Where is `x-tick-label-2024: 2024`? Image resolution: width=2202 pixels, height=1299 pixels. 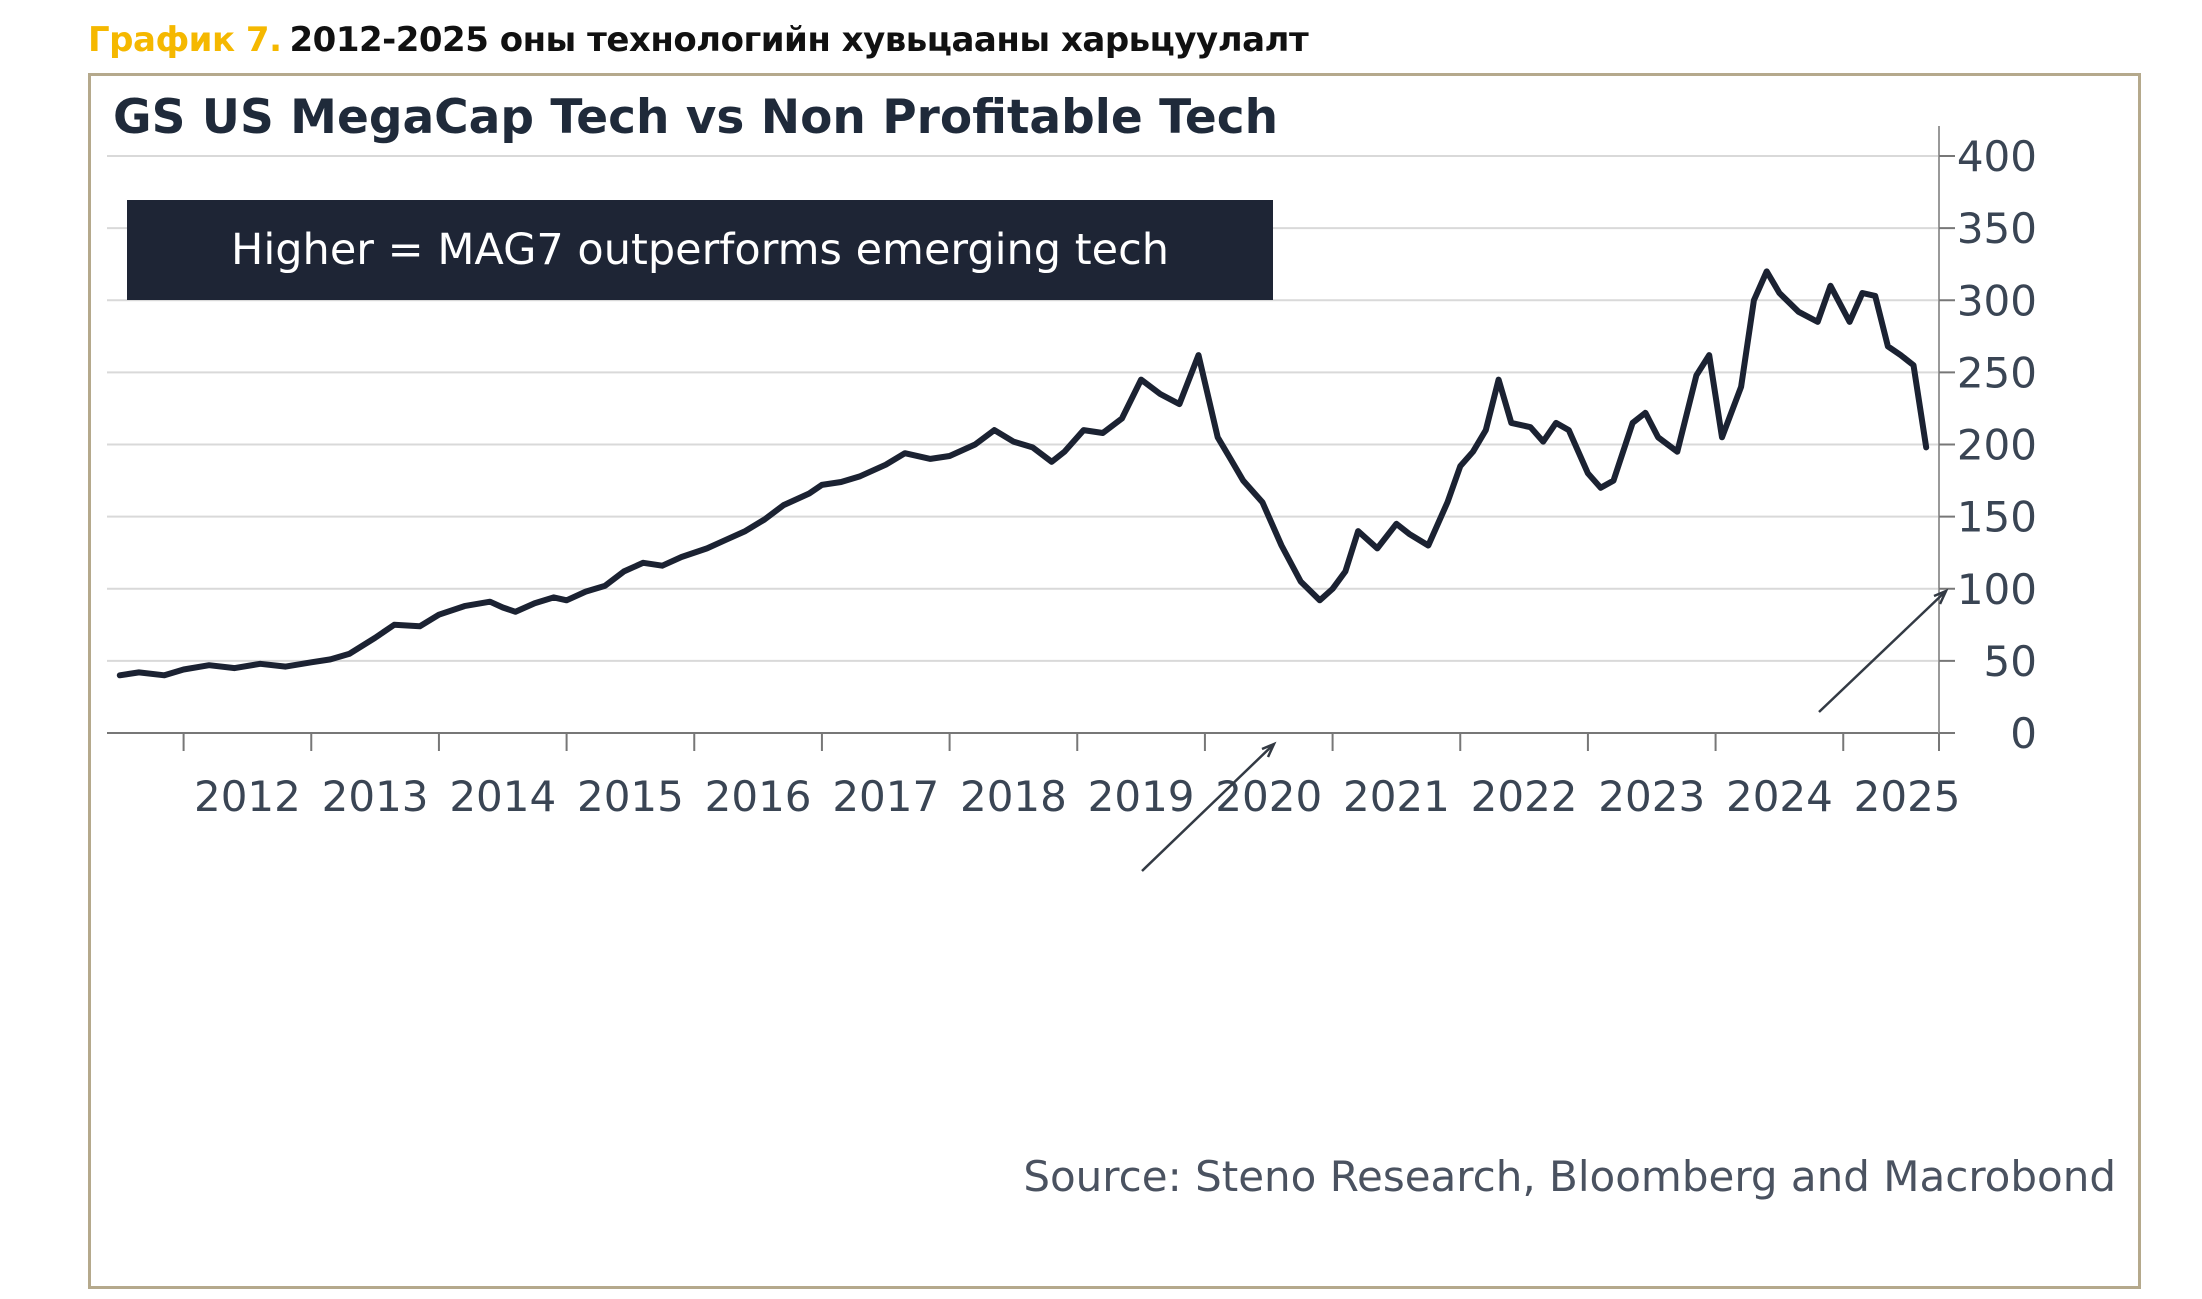
x-tick-label-2024: 2024 is located at coordinates (1779, 796).